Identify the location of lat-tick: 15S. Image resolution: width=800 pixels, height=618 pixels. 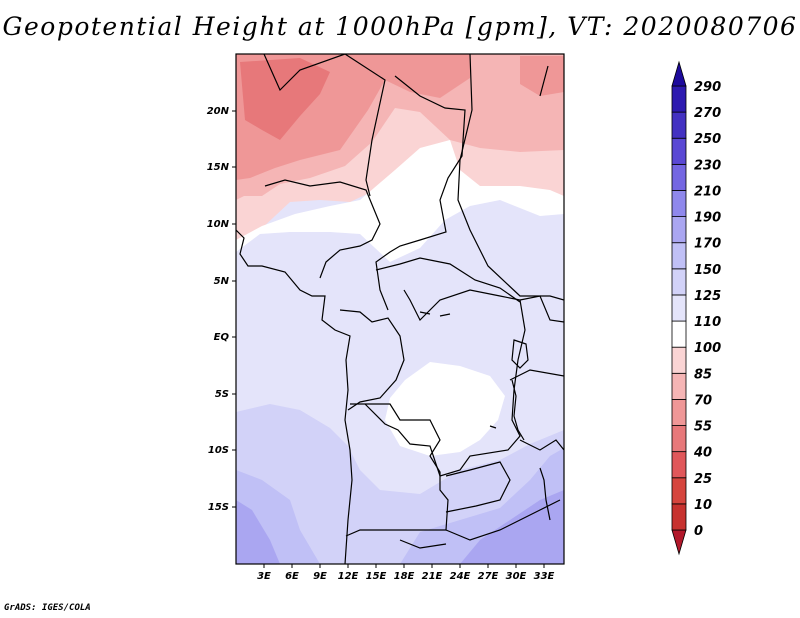
(222, 507).